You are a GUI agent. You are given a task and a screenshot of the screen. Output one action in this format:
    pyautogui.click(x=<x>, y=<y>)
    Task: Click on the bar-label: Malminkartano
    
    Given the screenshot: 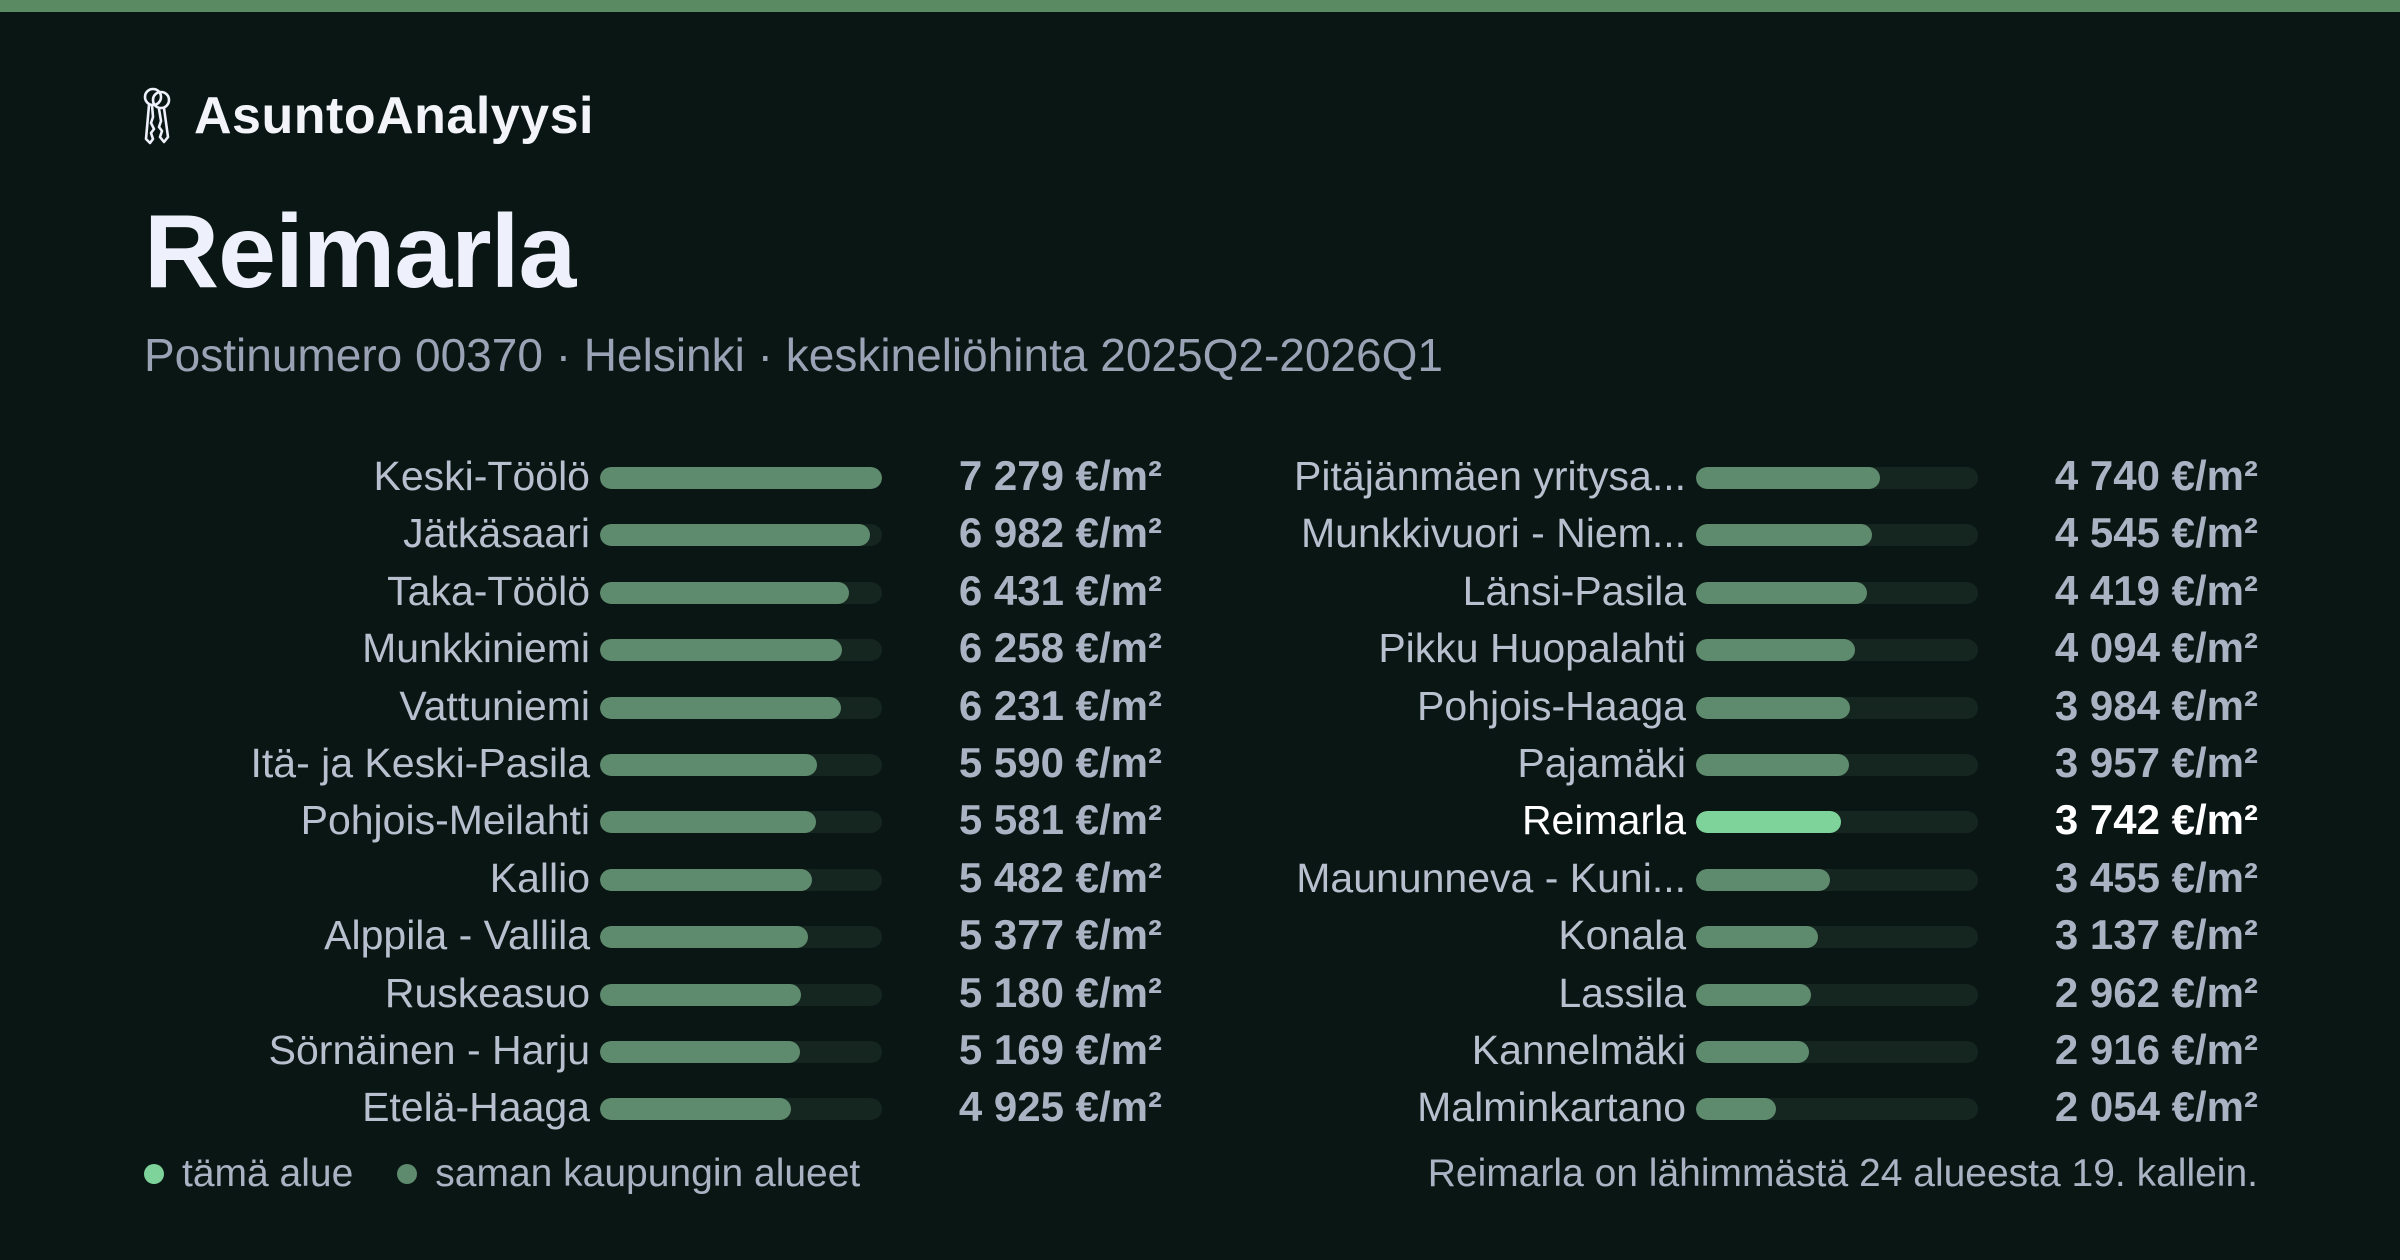 What is the action you would take?
    pyautogui.click(x=1551, y=1107)
    